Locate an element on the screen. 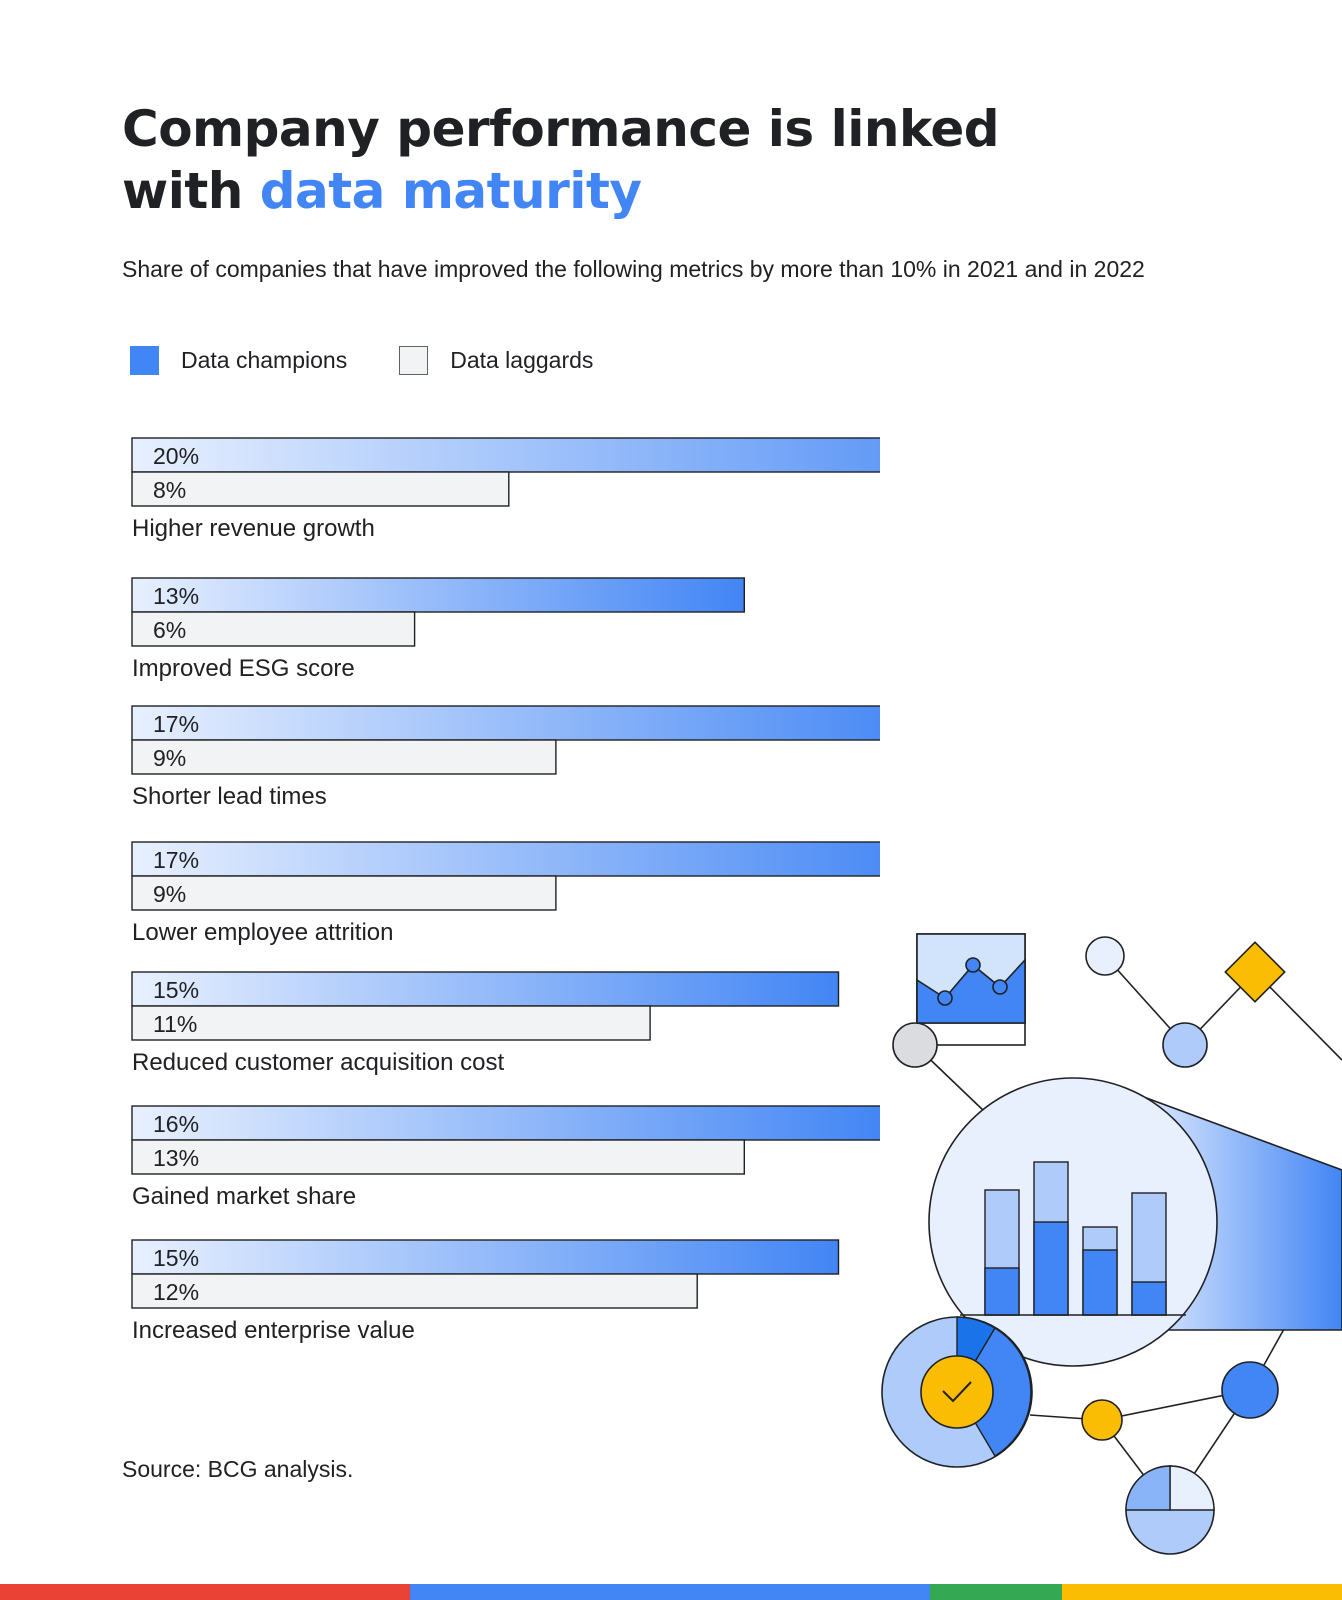 Image resolution: width=1342 pixels, height=1600 pixels. magnified-bar-chart-icon is located at coordinates (1073, 1222).